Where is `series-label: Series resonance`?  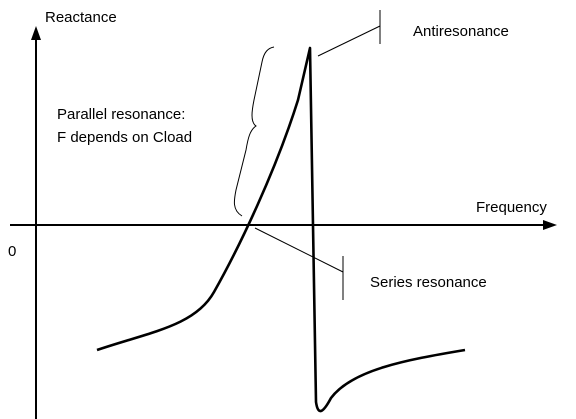 series-label: Series resonance is located at coordinates (428, 282).